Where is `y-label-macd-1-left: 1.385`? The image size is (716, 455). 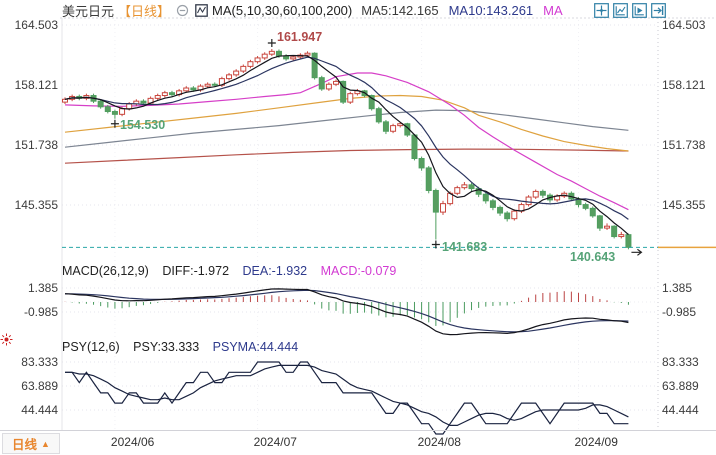 y-label-macd-1-left: 1.385 is located at coordinates (42, 288).